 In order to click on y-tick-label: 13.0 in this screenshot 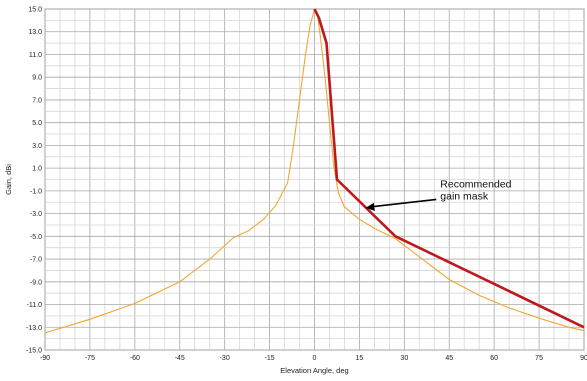, I will do `click(35, 32)`.